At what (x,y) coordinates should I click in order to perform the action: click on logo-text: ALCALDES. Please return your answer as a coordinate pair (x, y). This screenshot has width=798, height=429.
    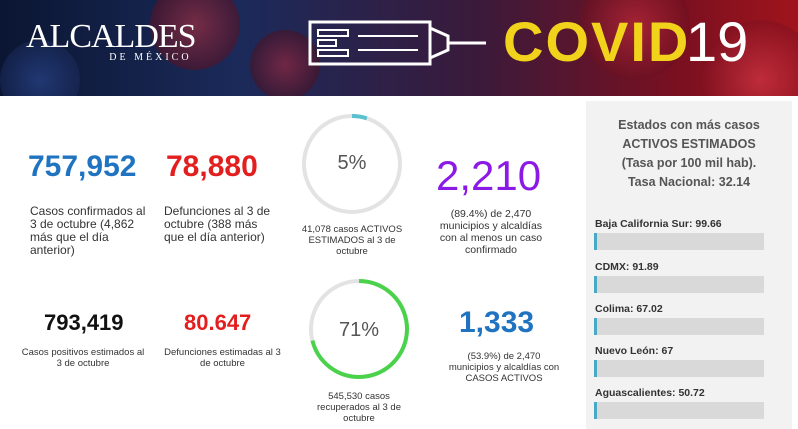
    Looking at the image, I should click on (111, 36).